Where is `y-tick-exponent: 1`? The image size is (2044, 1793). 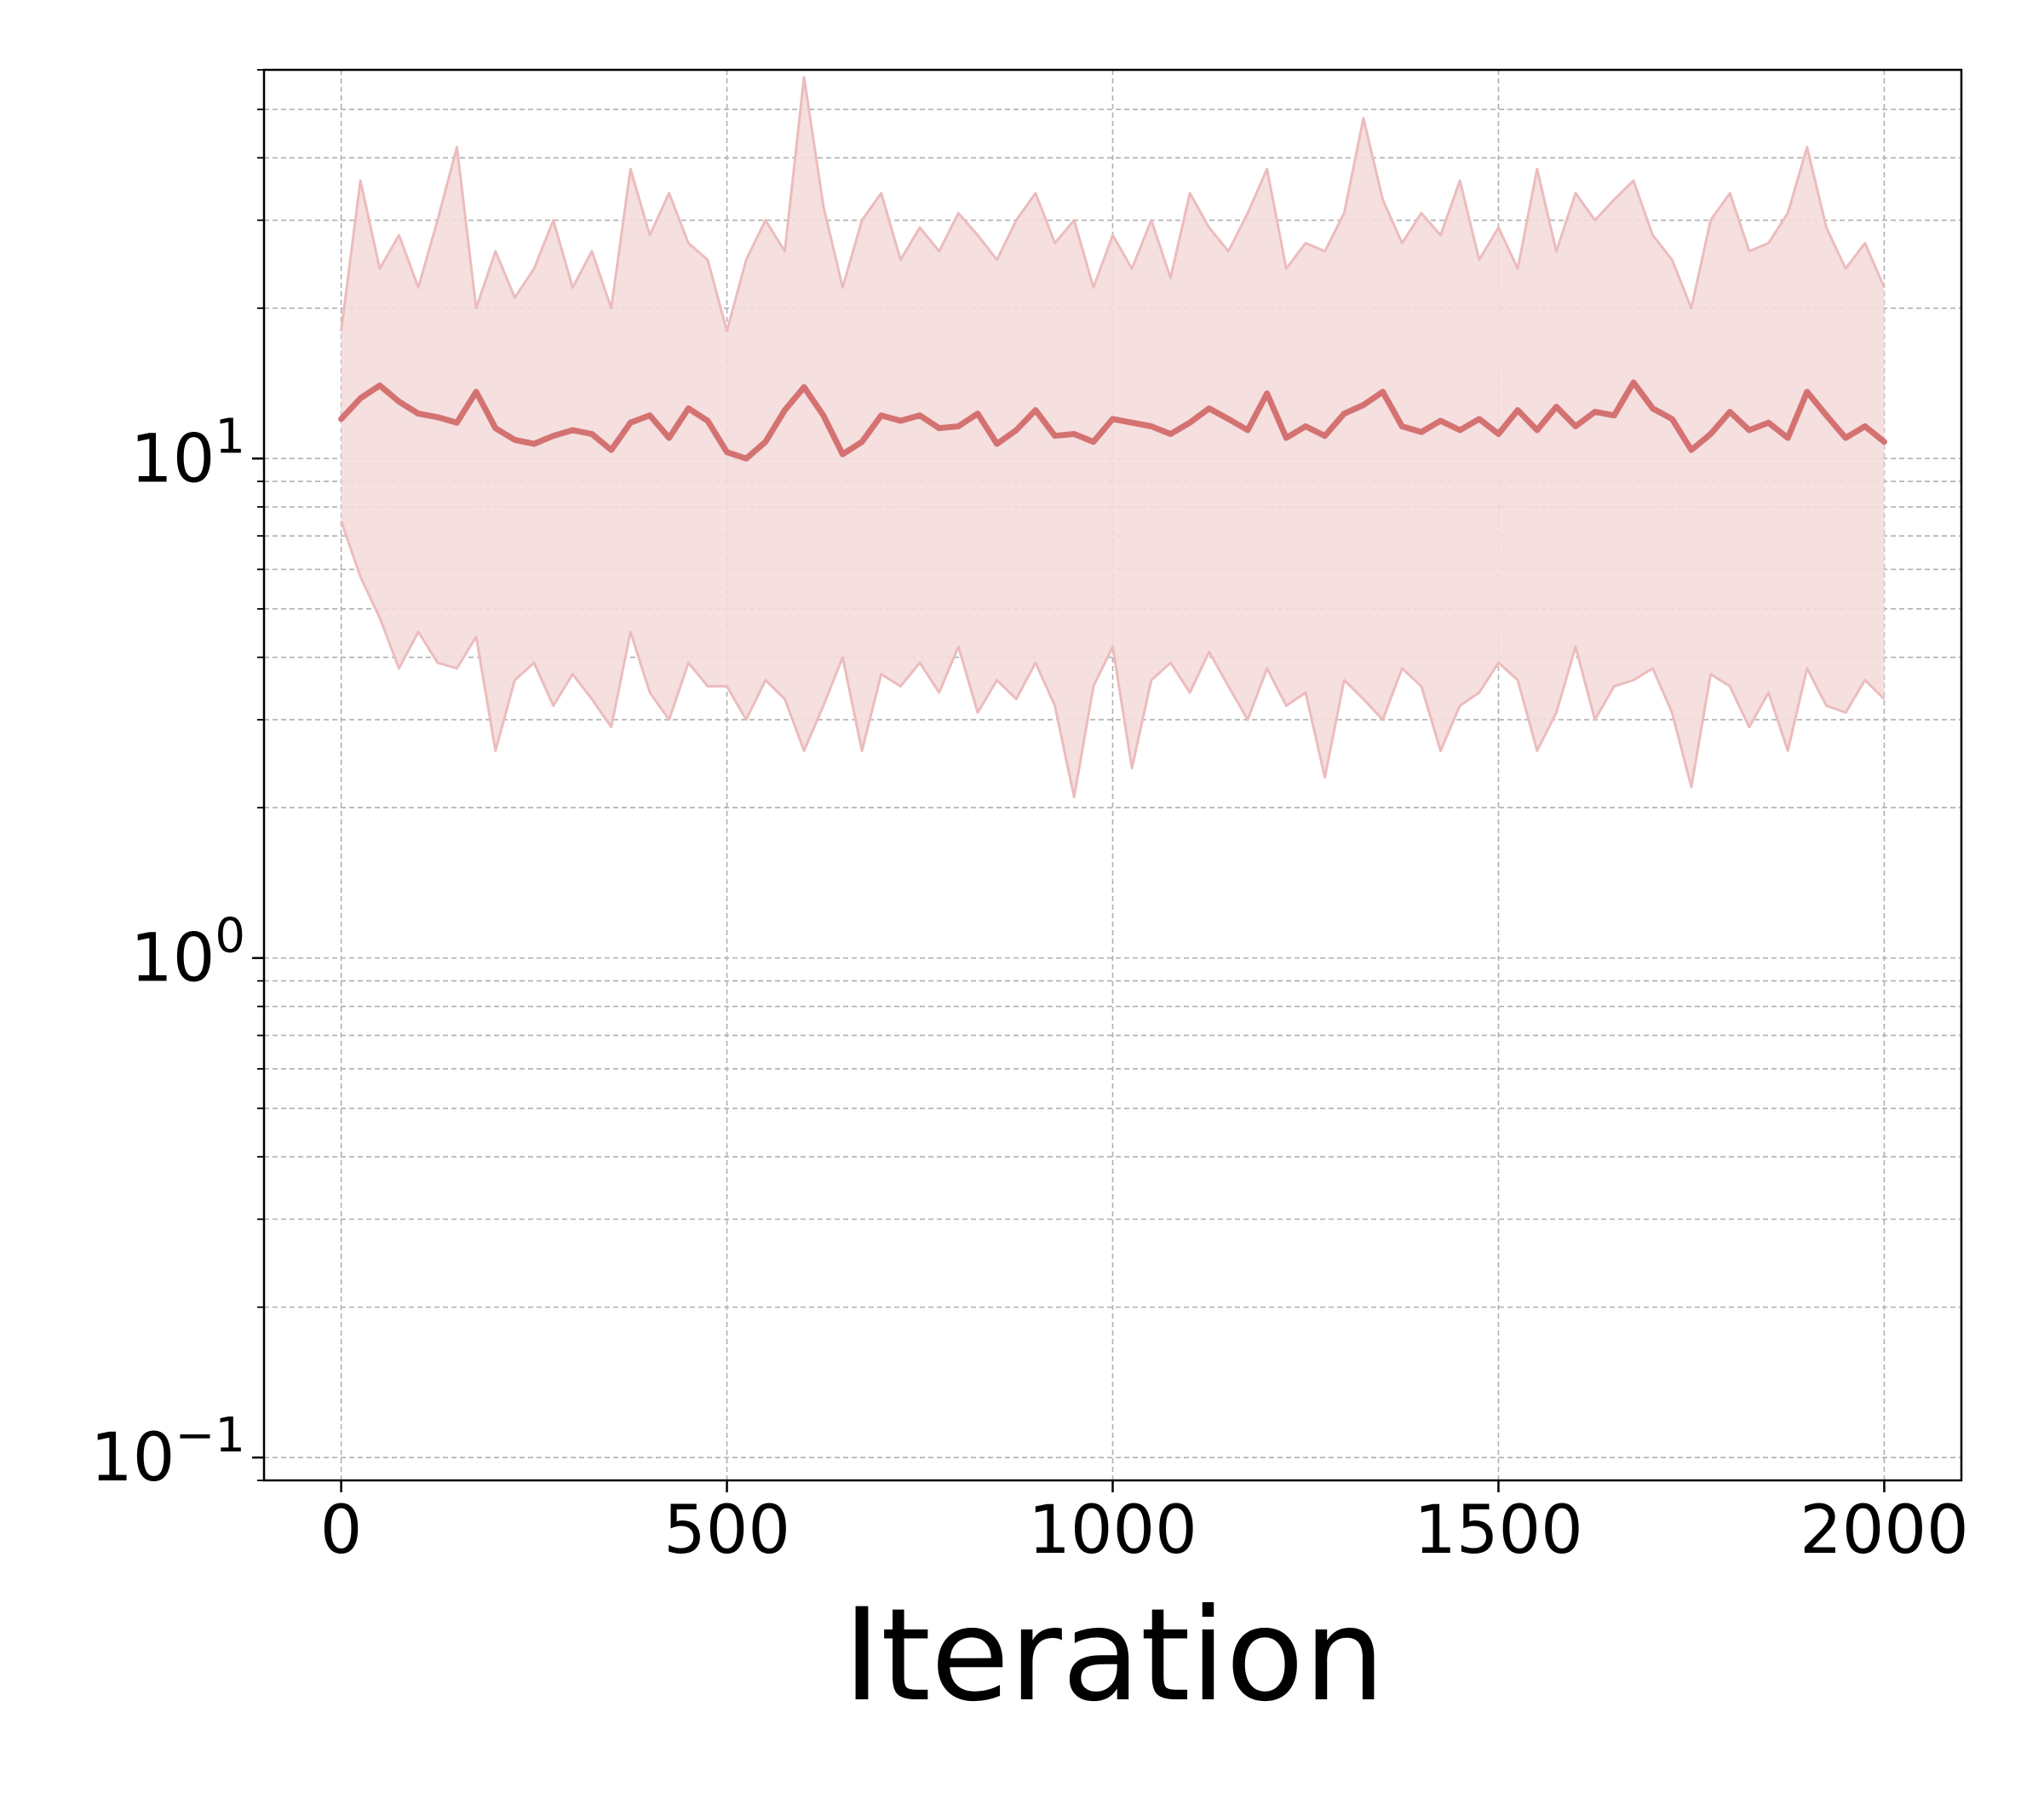
y-tick-exponent: 1 is located at coordinates (230, 436).